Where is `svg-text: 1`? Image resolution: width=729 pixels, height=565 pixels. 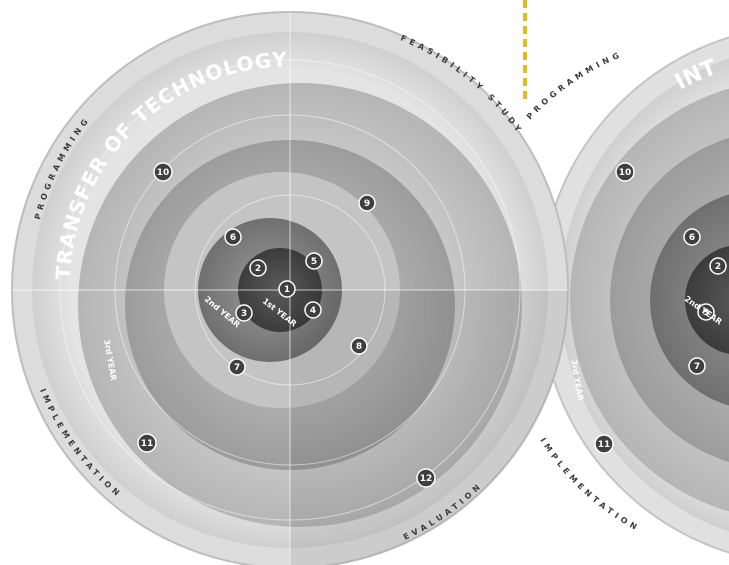 svg-text: 1 is located at coordinates (287, 290).